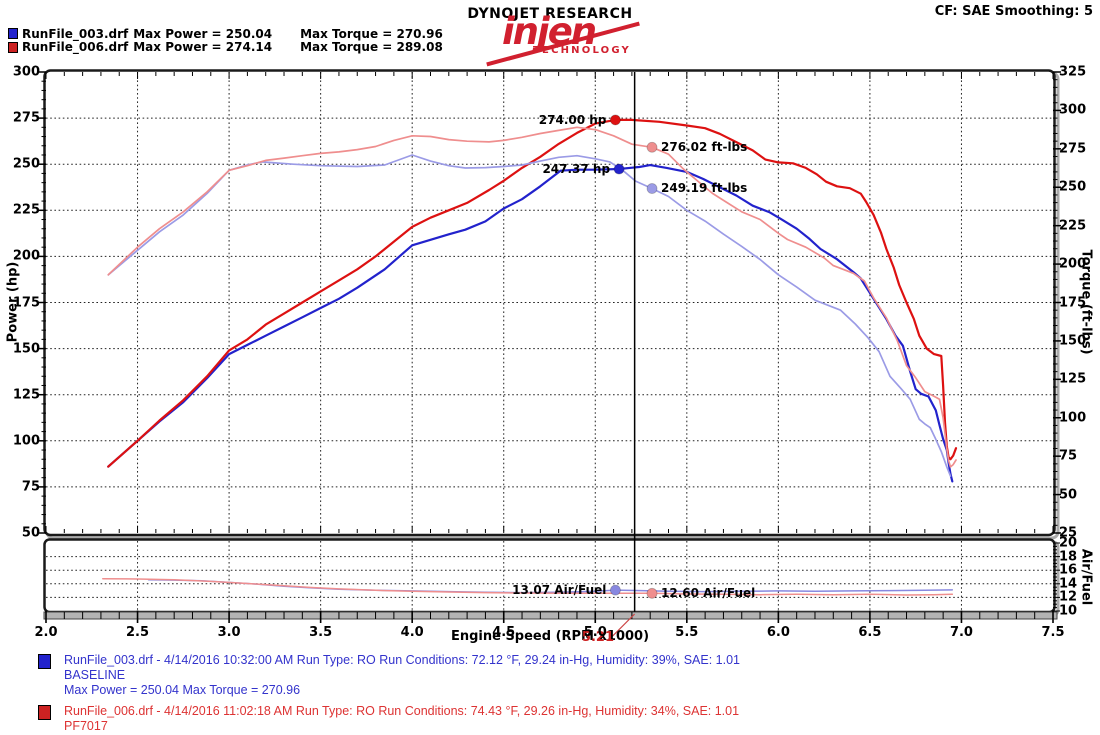 The width and height of the screenshot is (1100, 735). Describe the element at coordinates (26, 210) in the screenshot. I see `power-tick-label: 225` at that location.